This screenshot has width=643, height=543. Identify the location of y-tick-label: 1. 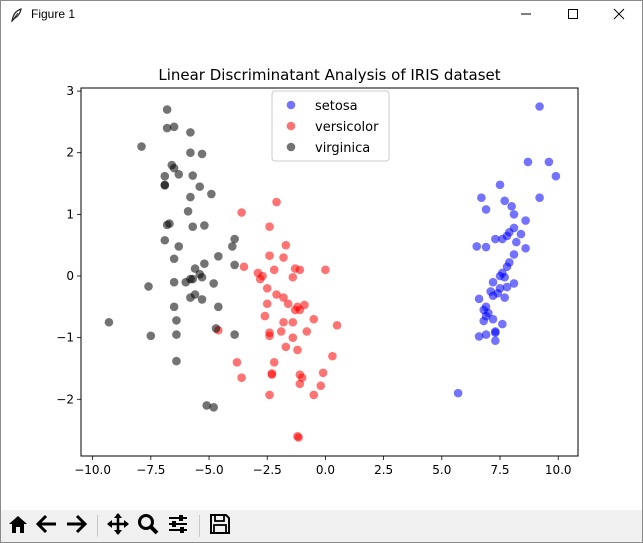
(70, 214).